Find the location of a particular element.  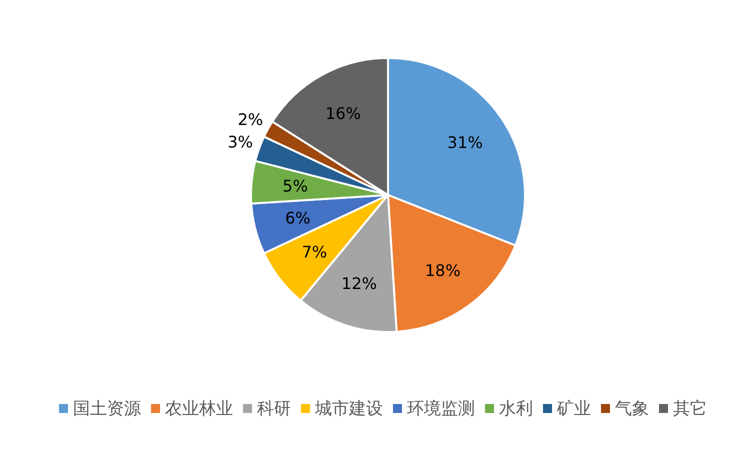

data-label: 31% is located at coordinates (465, 142).